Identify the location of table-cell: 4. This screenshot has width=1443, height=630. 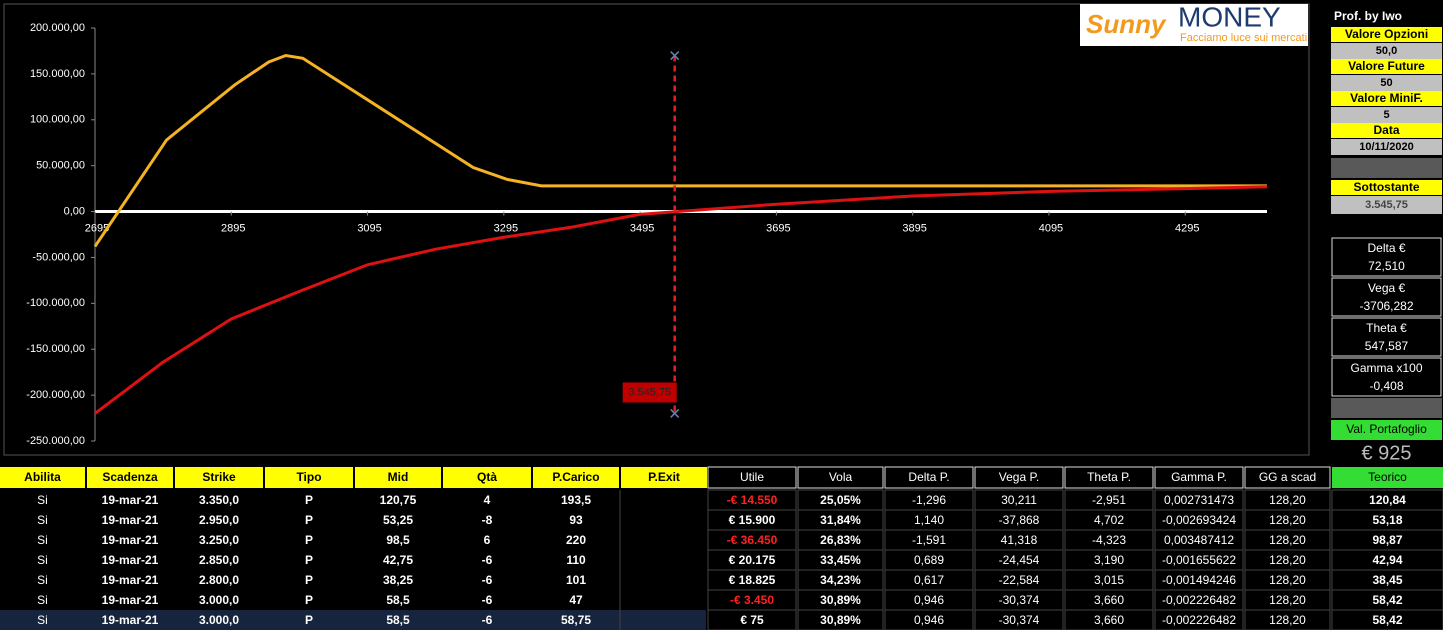
(487, 500).